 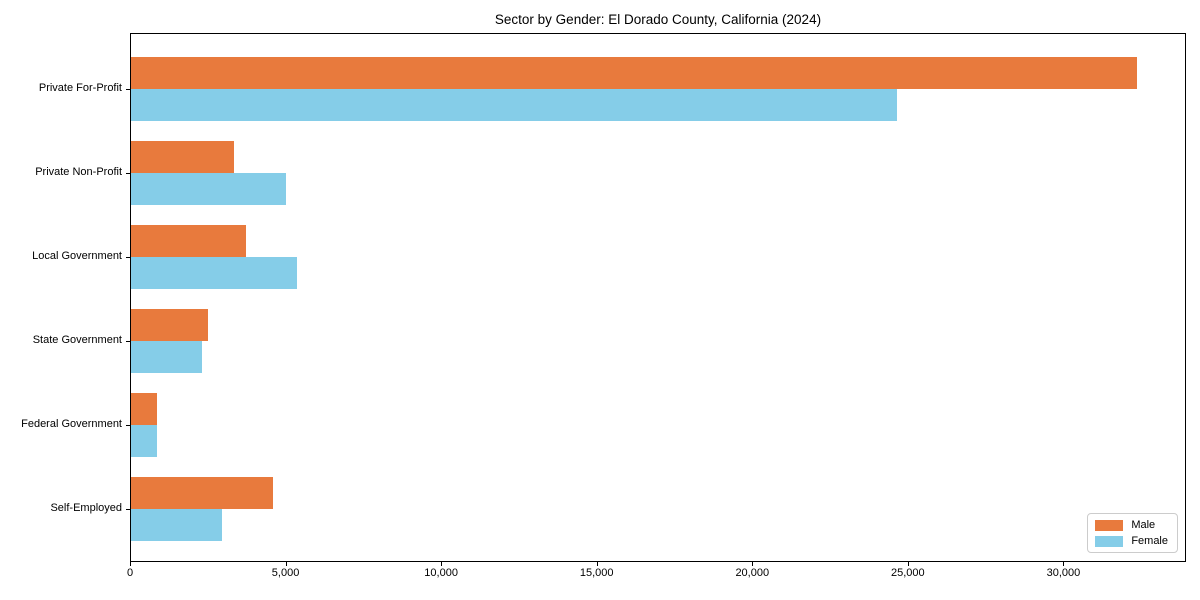 What do you see at coordinates (908, 573) in the screenshot?
I see `x-tick-label-25-000: 25,000` at bounding box center [908, 573].